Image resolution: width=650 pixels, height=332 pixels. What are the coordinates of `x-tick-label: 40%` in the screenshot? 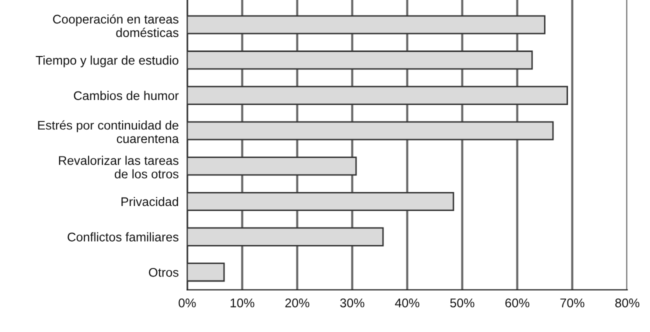 It's located at (407, 303).